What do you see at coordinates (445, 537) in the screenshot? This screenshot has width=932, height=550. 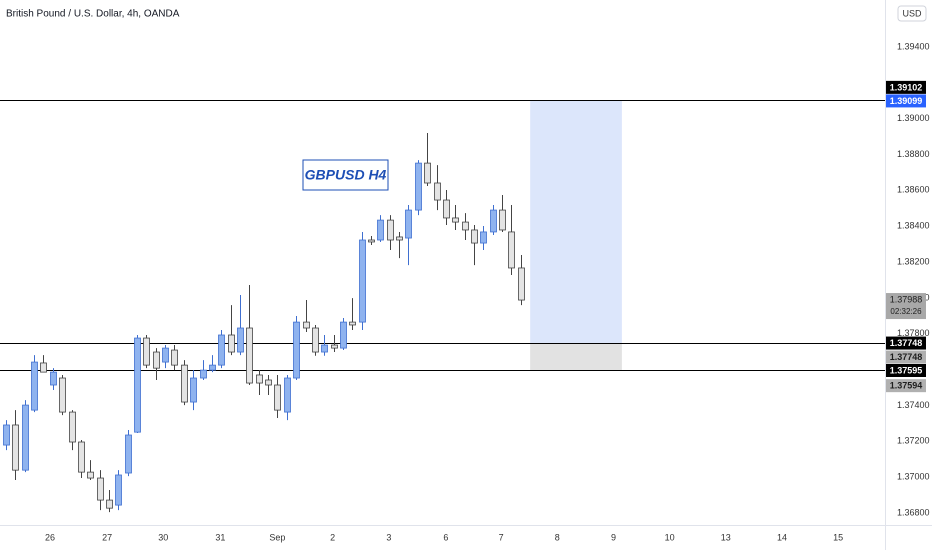 I see `x-tick-label: 6` at bounding box center [445, 537].